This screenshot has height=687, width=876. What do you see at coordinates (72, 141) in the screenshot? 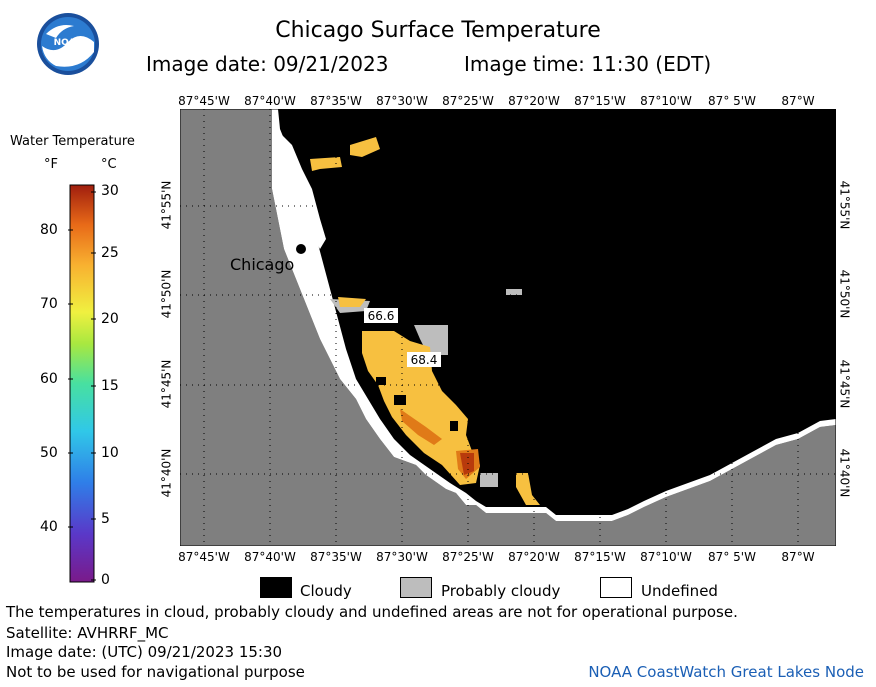
I see `scale-title: Water Temperature` at bounding box center [72, 141].